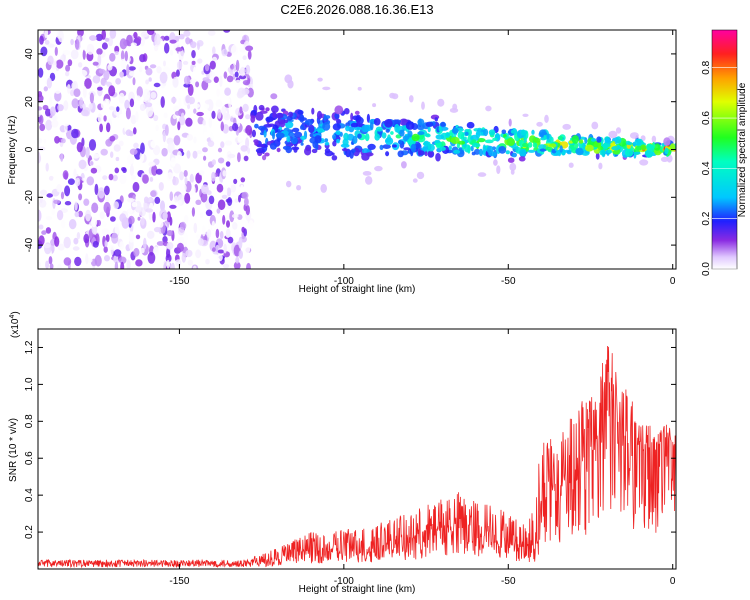  What do you see at coordinates (29, 532) in the screenshot?
I see `y-tick-label: 0.2` at bounding box center [29, 532].